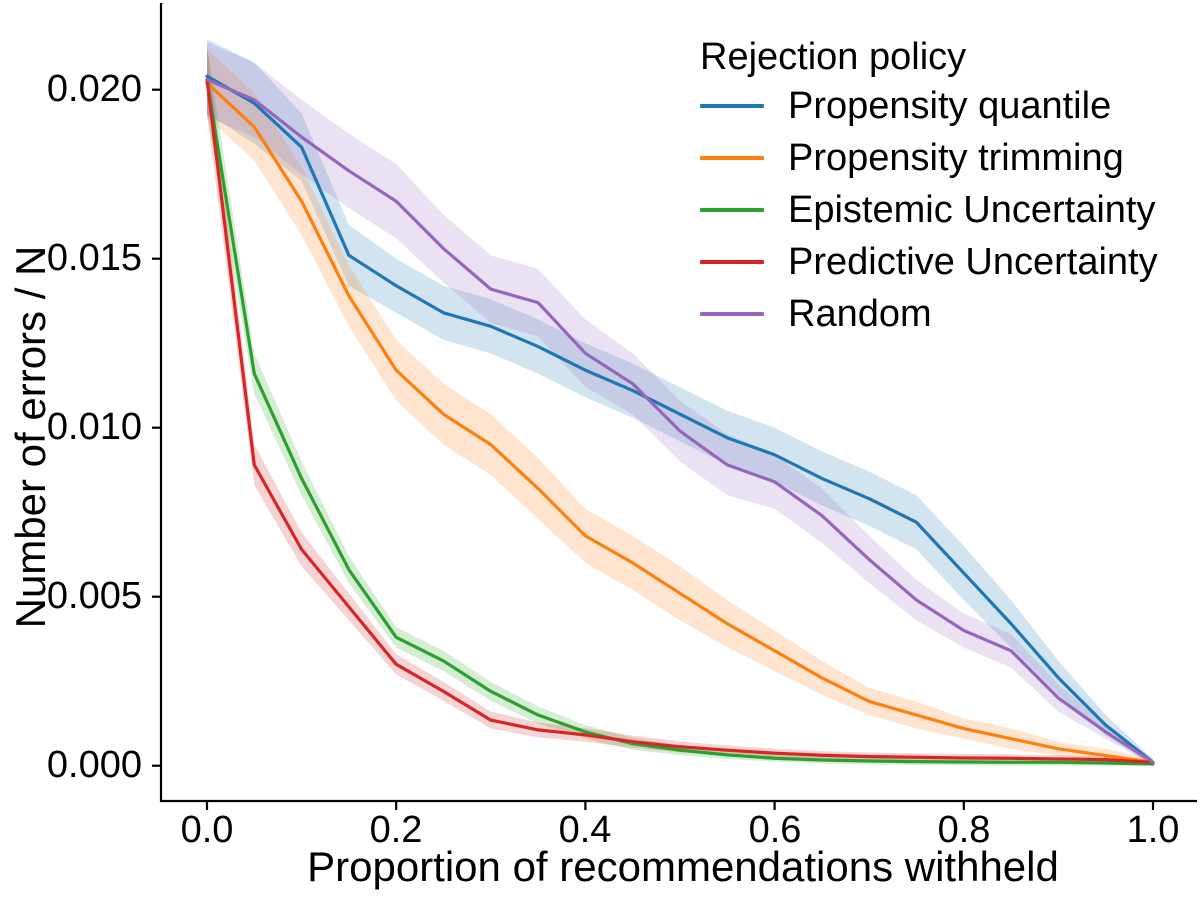  I want to click on x-tick-label: 1.0, so click(1153, 830).